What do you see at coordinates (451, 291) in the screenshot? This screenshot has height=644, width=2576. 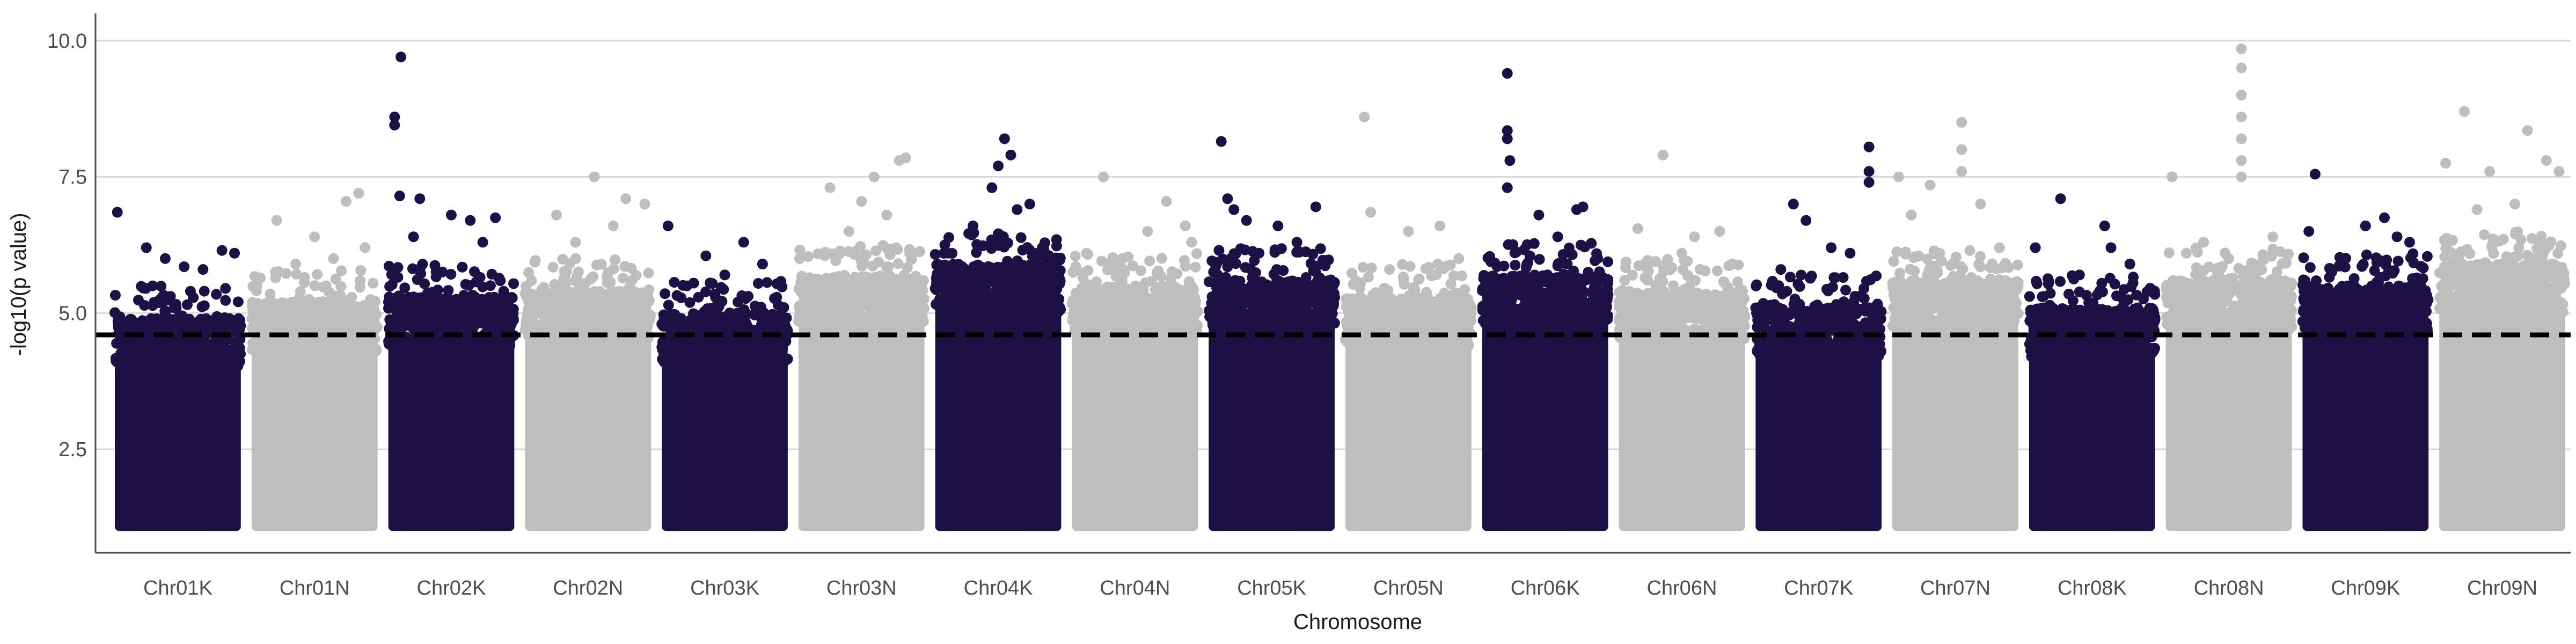 I see `chromosome-Chr02K` at bounding box center [451, 291].